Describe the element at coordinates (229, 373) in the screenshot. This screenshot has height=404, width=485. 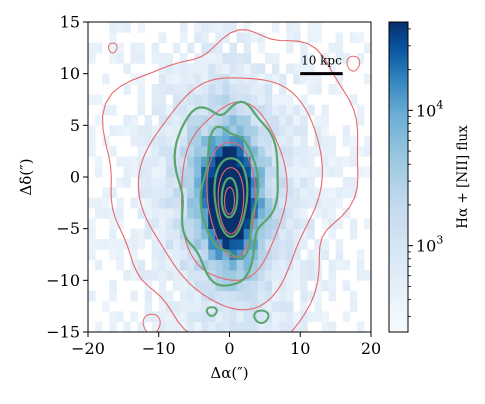
I see `x-axis-label: Δα(″)` at that location.